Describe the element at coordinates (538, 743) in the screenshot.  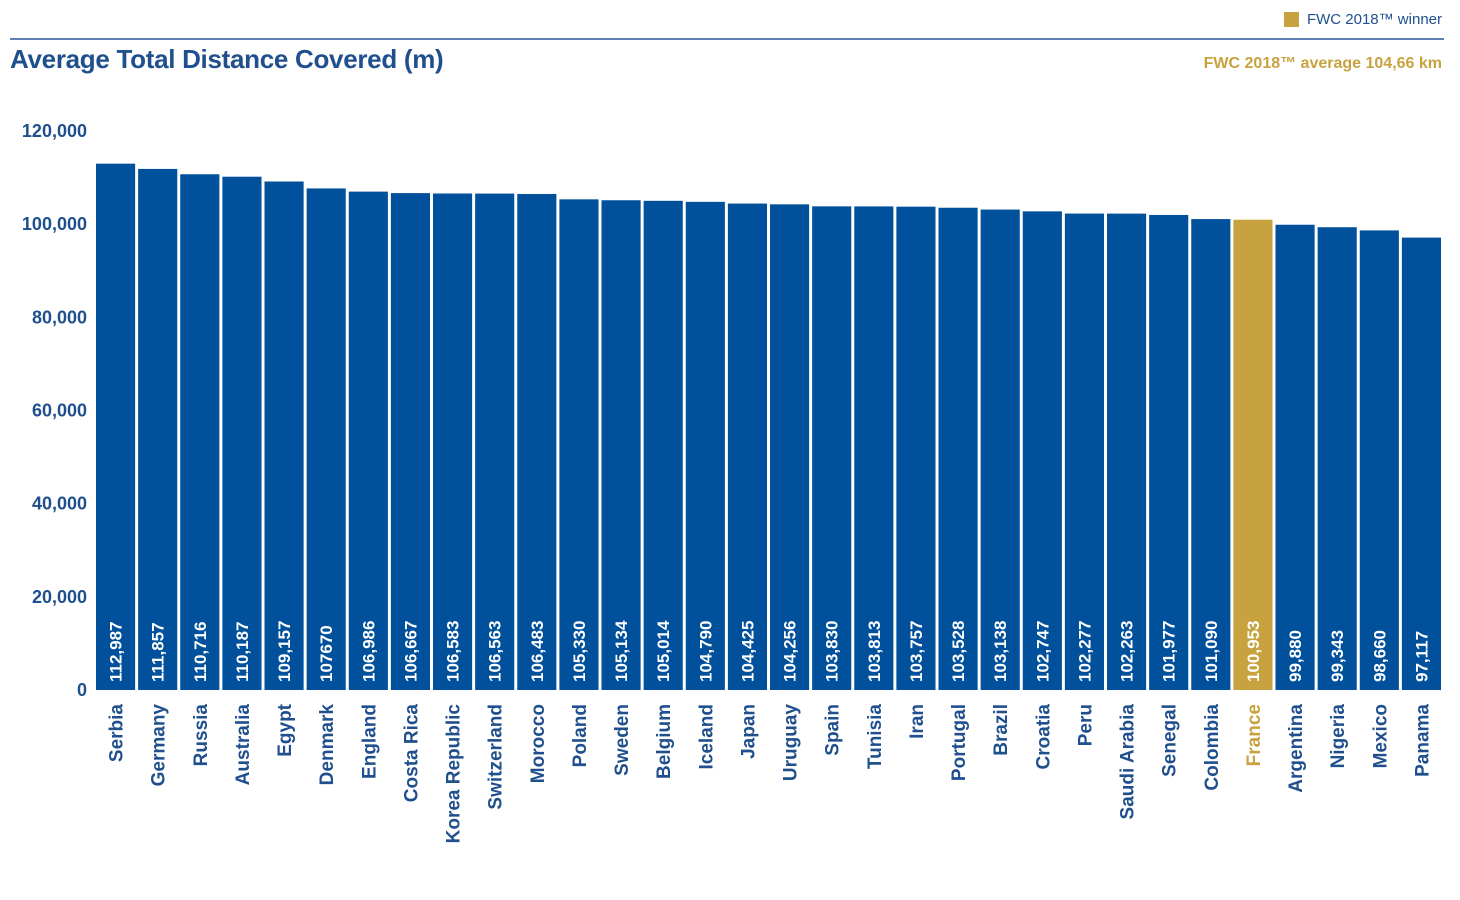
I see `category-label: Morocco` at that location.